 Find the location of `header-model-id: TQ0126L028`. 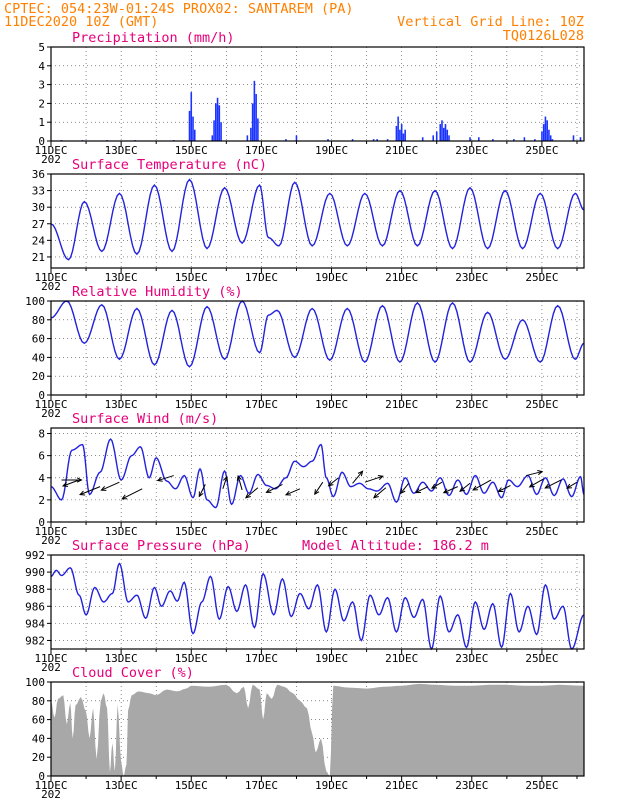

header-model-id: TQ0126L028 is located at coordinates (543, 36).